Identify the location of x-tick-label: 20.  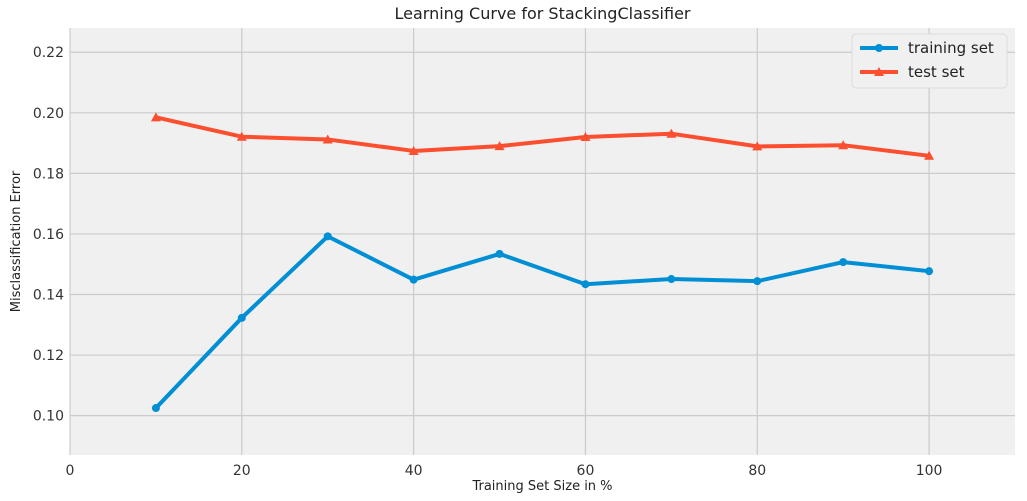
(242, 471).